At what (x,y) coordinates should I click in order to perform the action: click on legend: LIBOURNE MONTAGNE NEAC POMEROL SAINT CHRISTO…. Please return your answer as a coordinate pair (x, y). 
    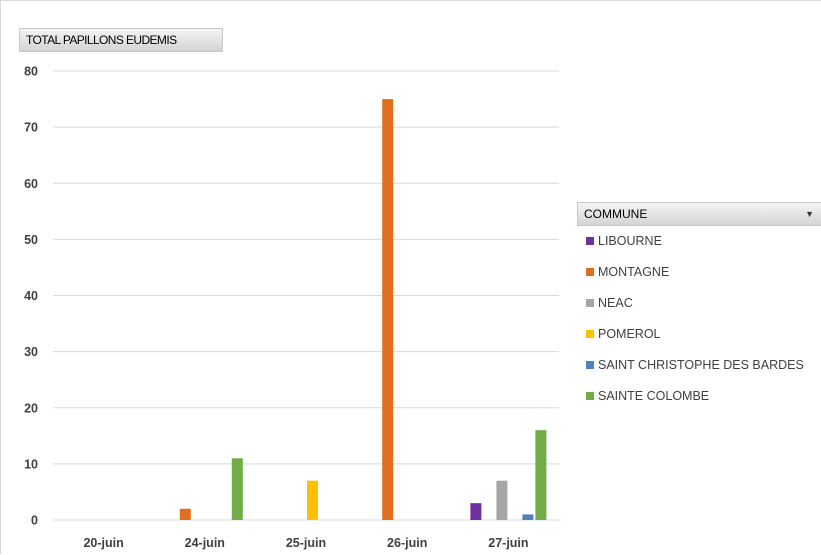
    Looking at the image, I should click on (695, 325).